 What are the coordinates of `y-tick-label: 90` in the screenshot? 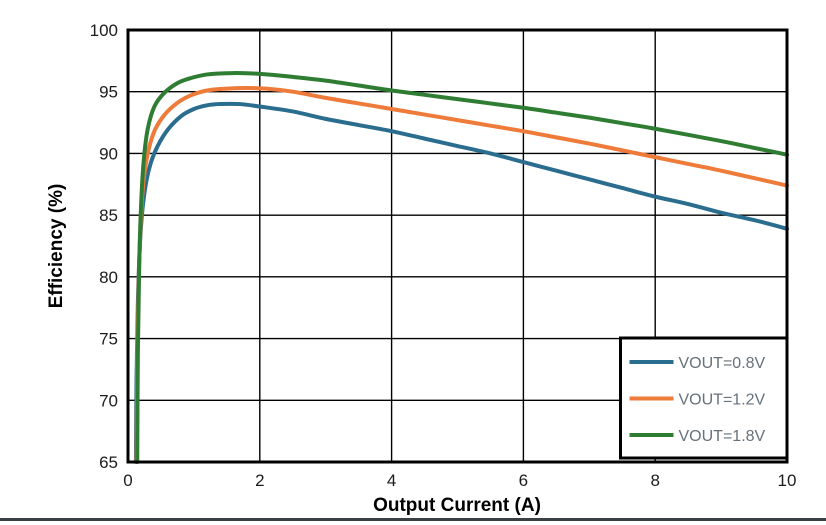 It's located at (108, 153).